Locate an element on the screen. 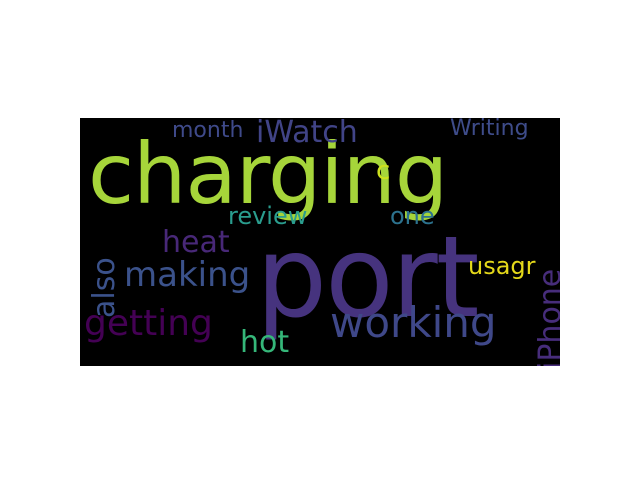  word-port: port is located at coordinates (368, 278).